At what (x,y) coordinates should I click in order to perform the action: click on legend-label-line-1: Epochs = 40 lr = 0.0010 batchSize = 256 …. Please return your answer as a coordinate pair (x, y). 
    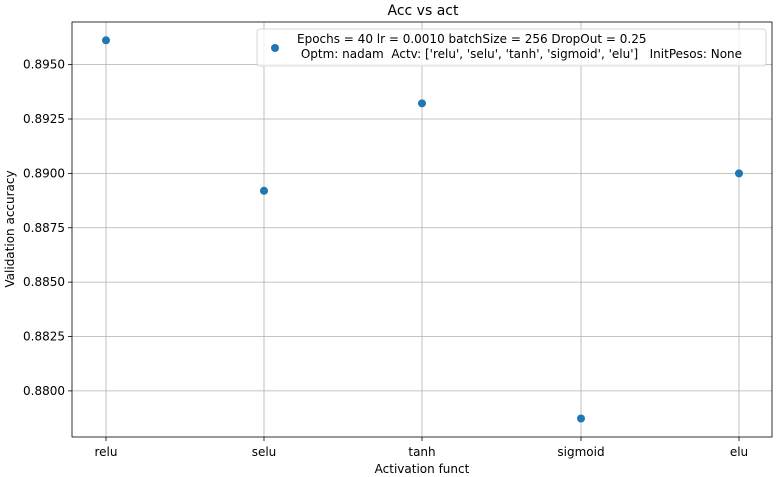
    Looking at the image, I should click on (471, 39).